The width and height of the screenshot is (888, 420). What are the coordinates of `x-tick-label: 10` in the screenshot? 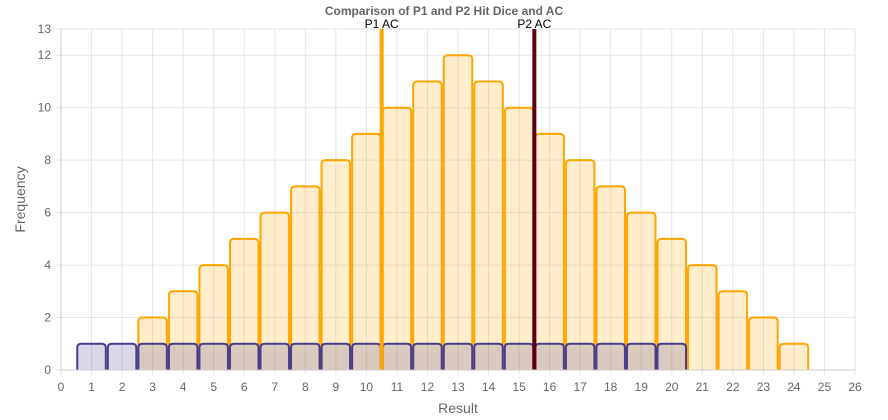 It's located at (367, 387).